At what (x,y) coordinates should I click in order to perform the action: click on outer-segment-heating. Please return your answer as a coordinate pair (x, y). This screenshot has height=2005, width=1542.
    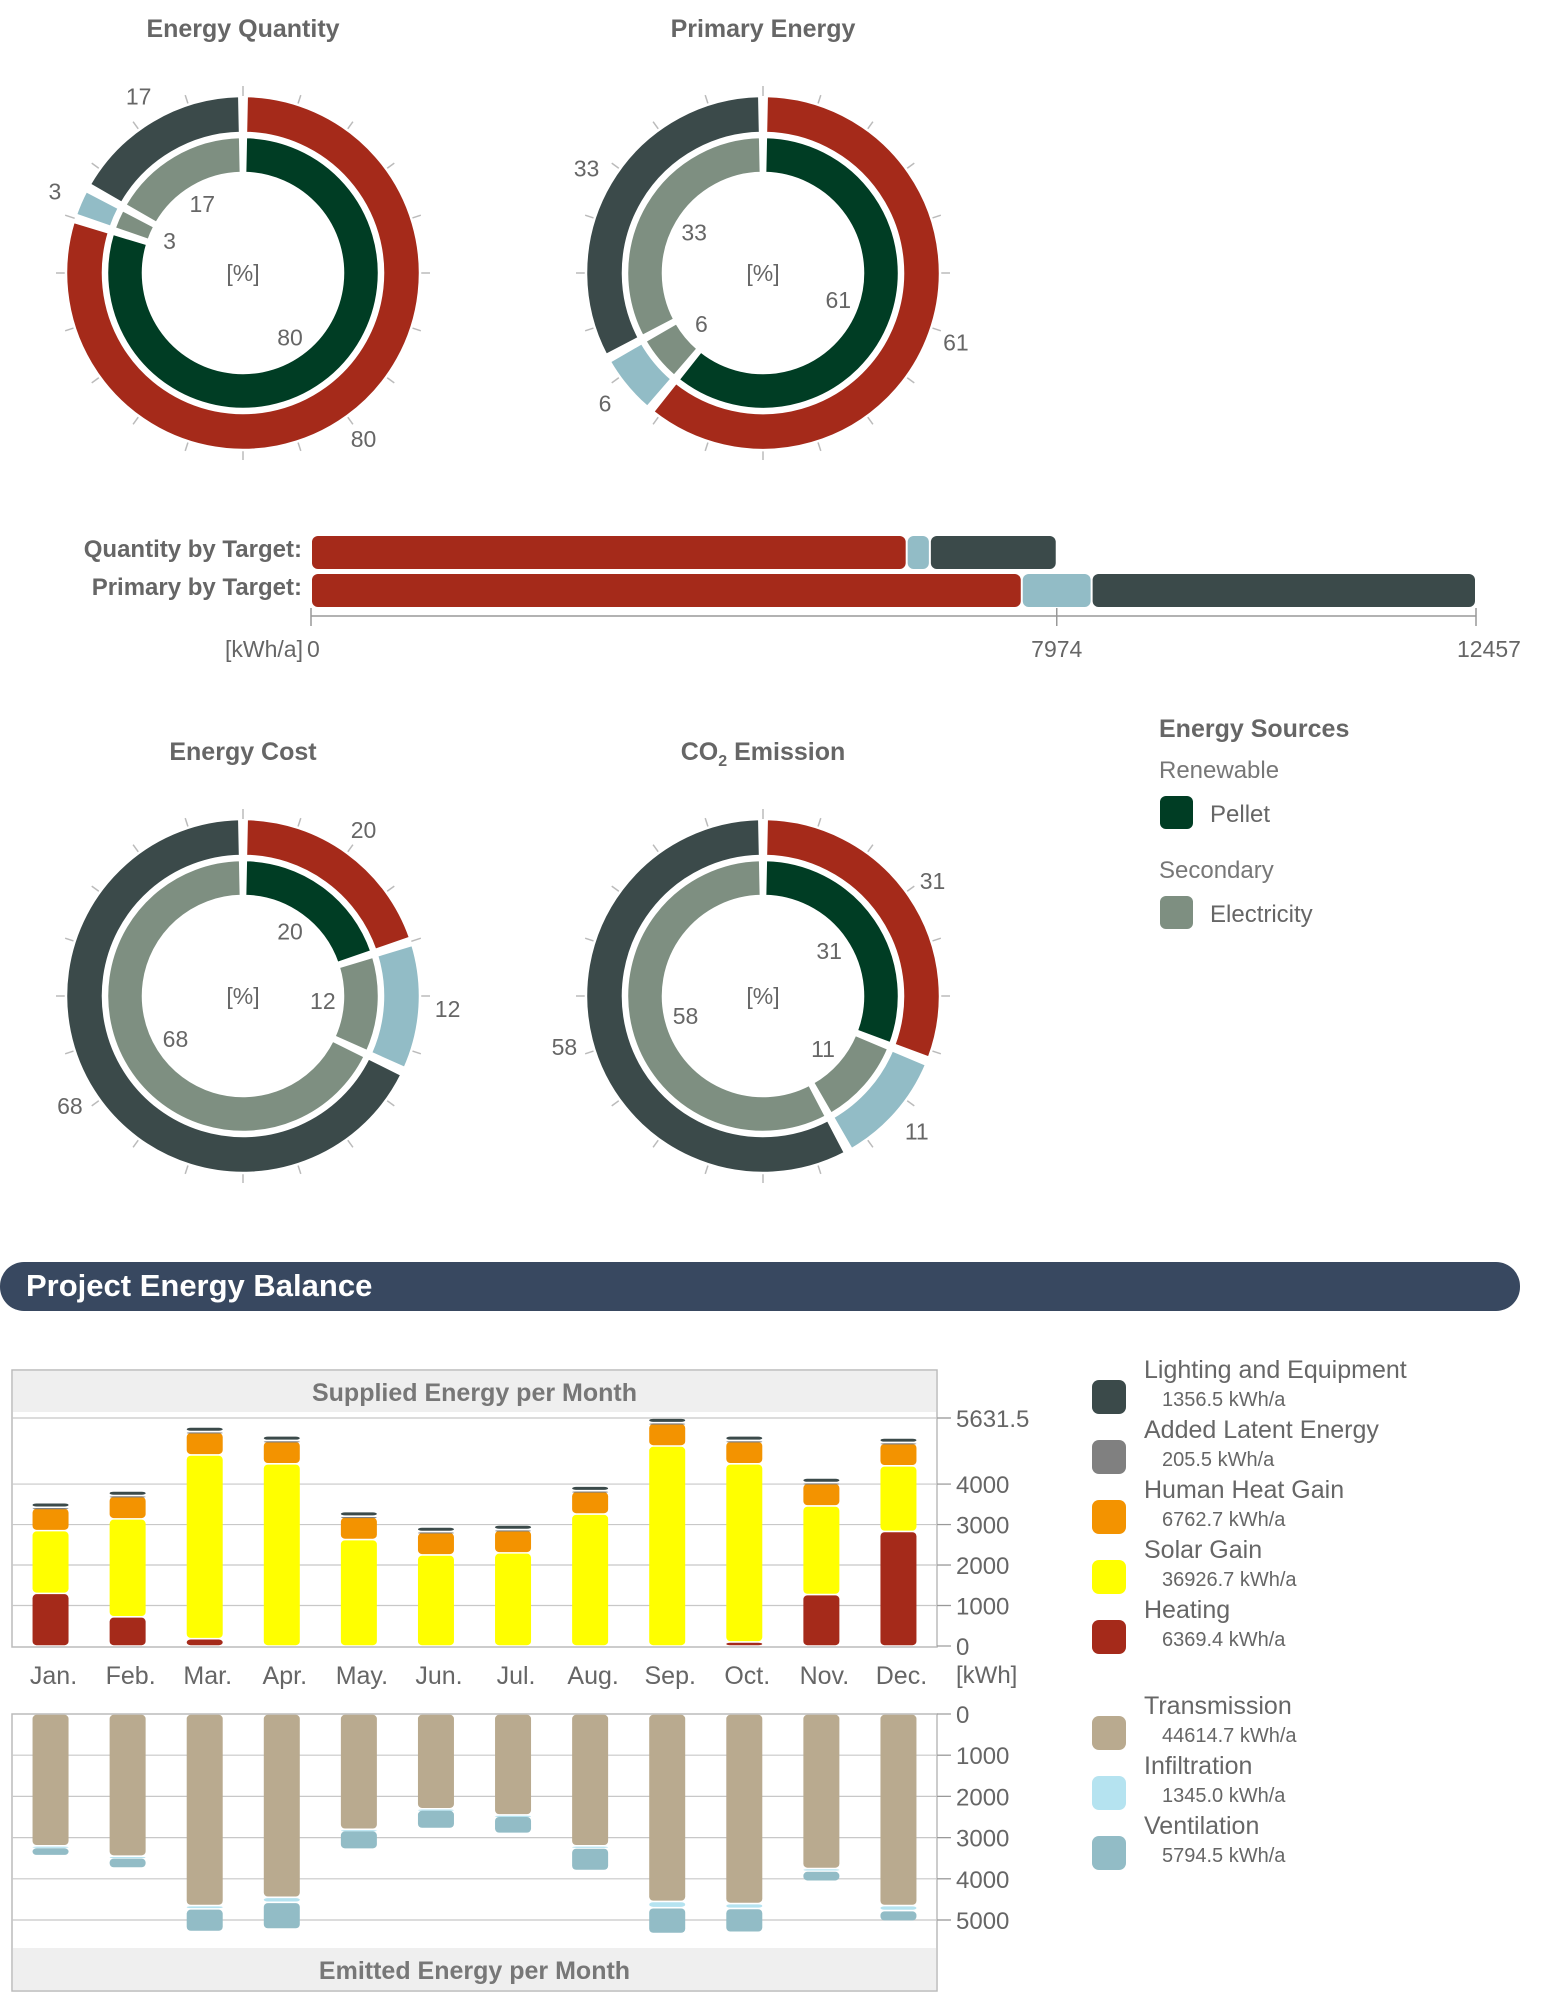
    Looking at the image, I should click on (328, 884).